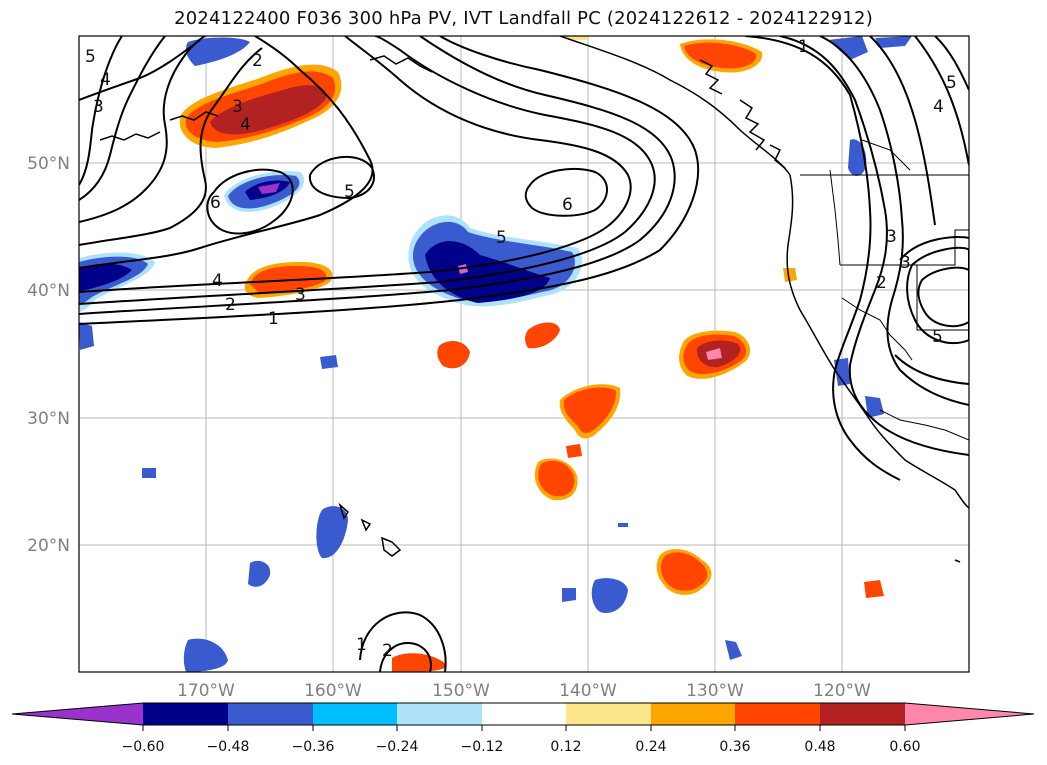  I want to click on lat-label: 50°N, so click(48, 164).